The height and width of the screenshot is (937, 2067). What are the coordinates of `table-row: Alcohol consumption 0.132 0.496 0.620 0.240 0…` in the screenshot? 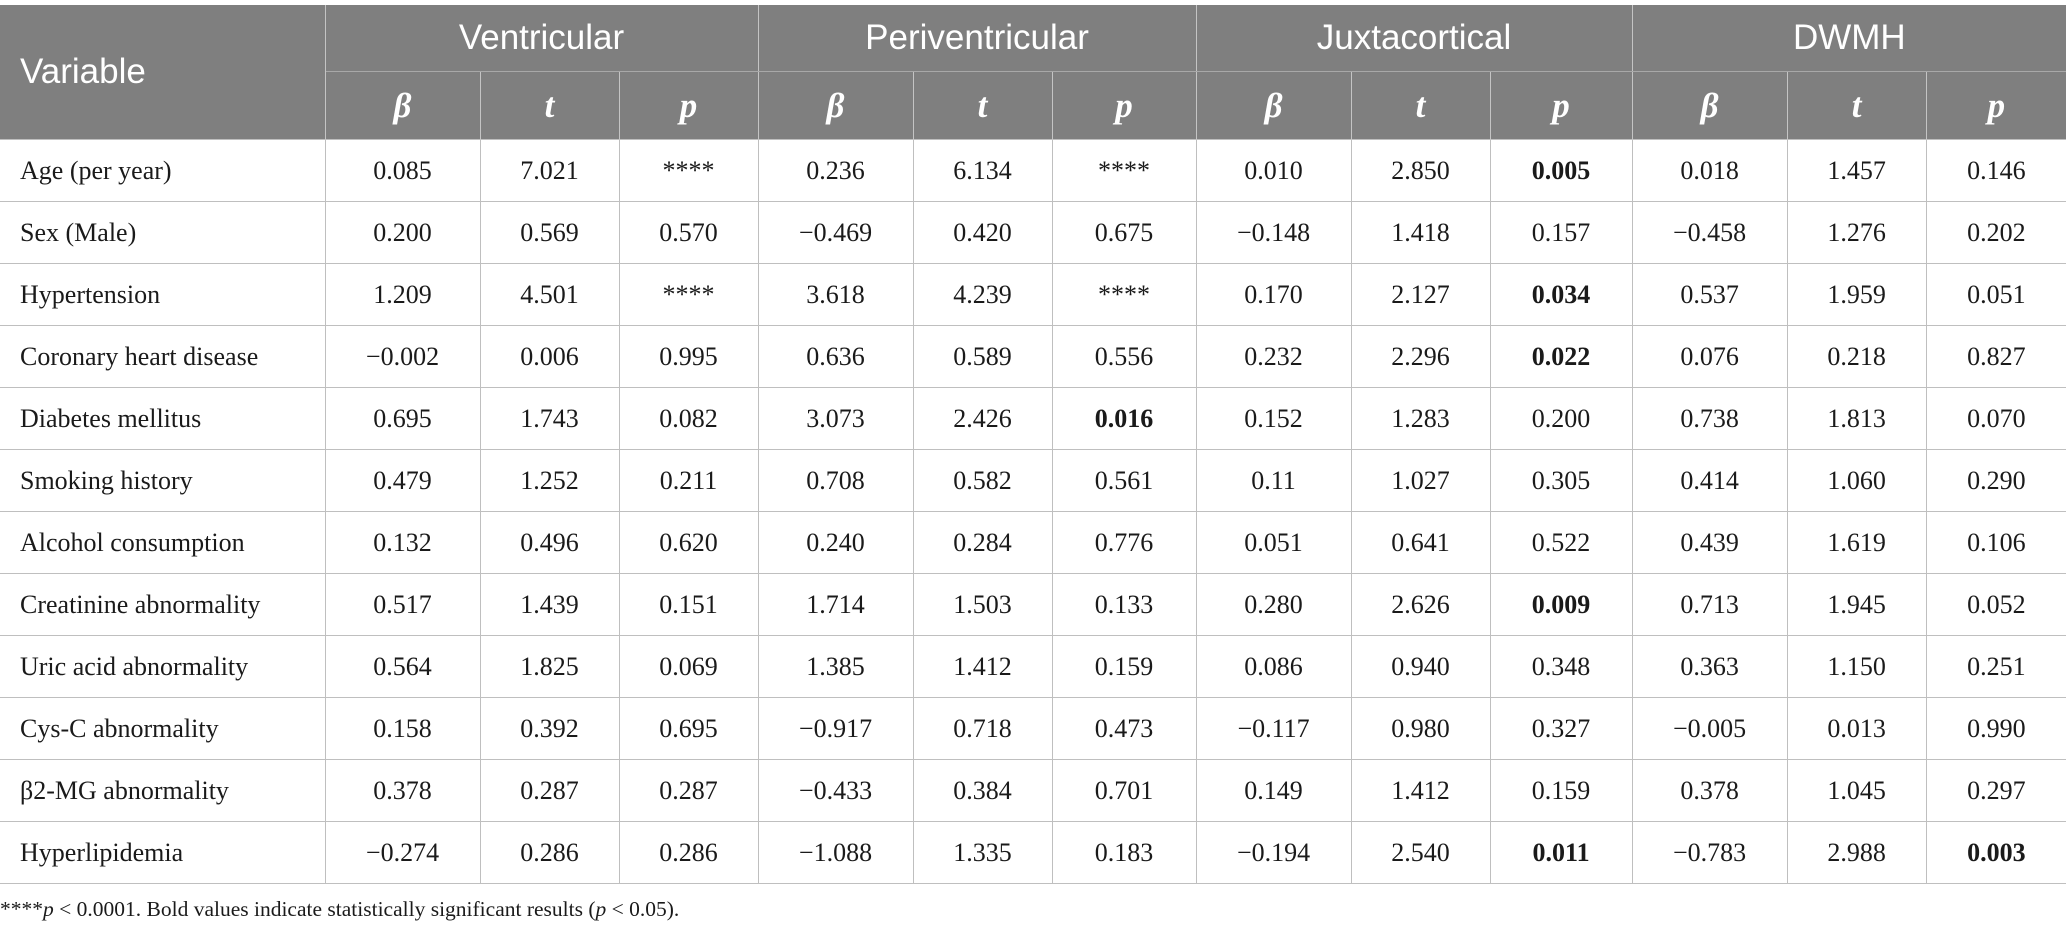 It's located at (1033, 542).